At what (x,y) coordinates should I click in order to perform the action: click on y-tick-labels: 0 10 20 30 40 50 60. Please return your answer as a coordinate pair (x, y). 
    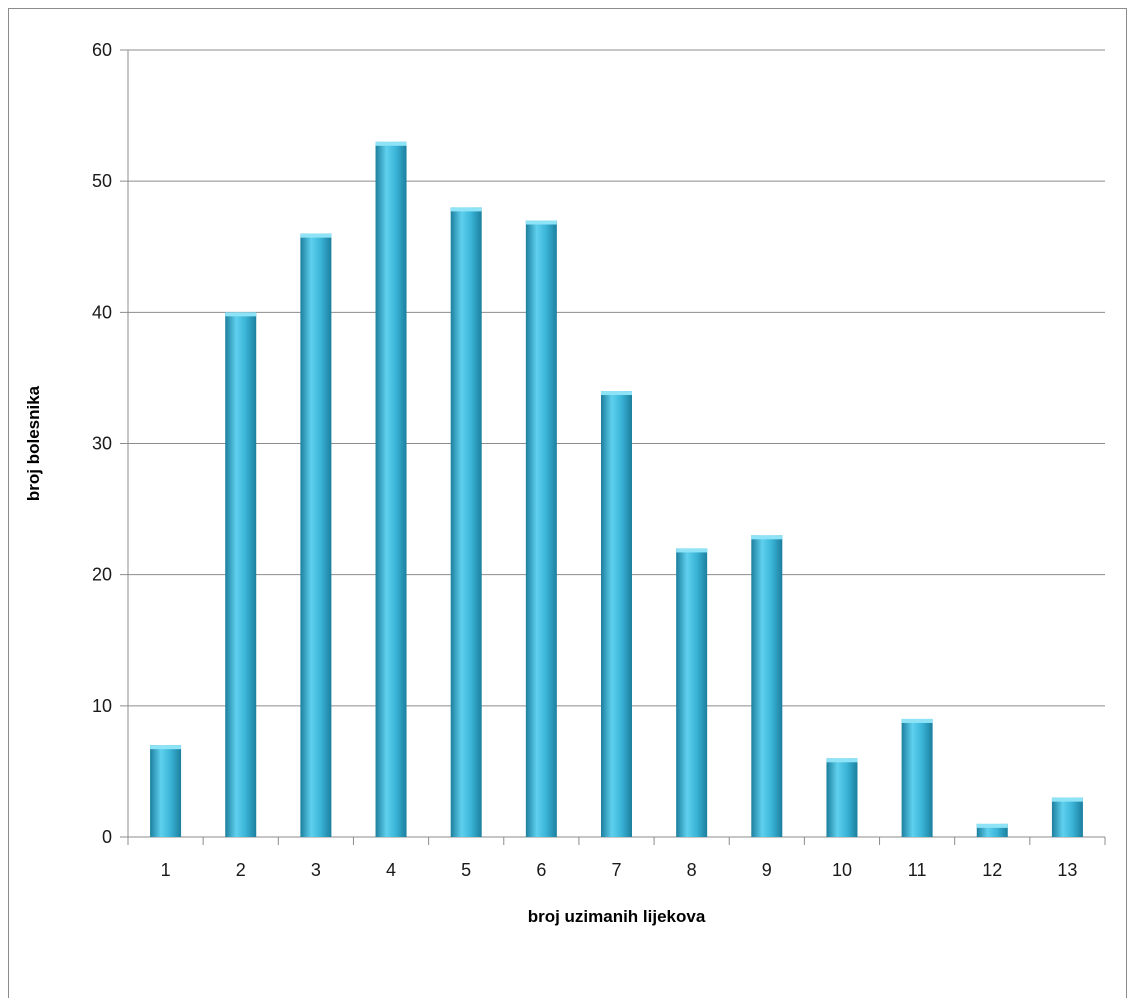
    Looking at the image, I should click on (102, 443).